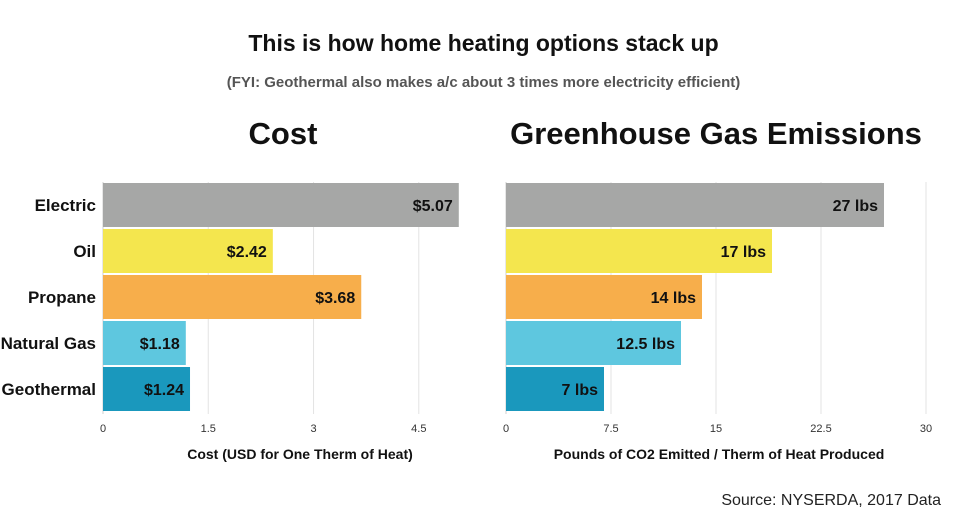 The width and height of the screenshot is (967, 526). What do you see at coordinates (49, 389) in the screenshot?
I see `category-label: Geothermal` at bounding box center [49, 389].